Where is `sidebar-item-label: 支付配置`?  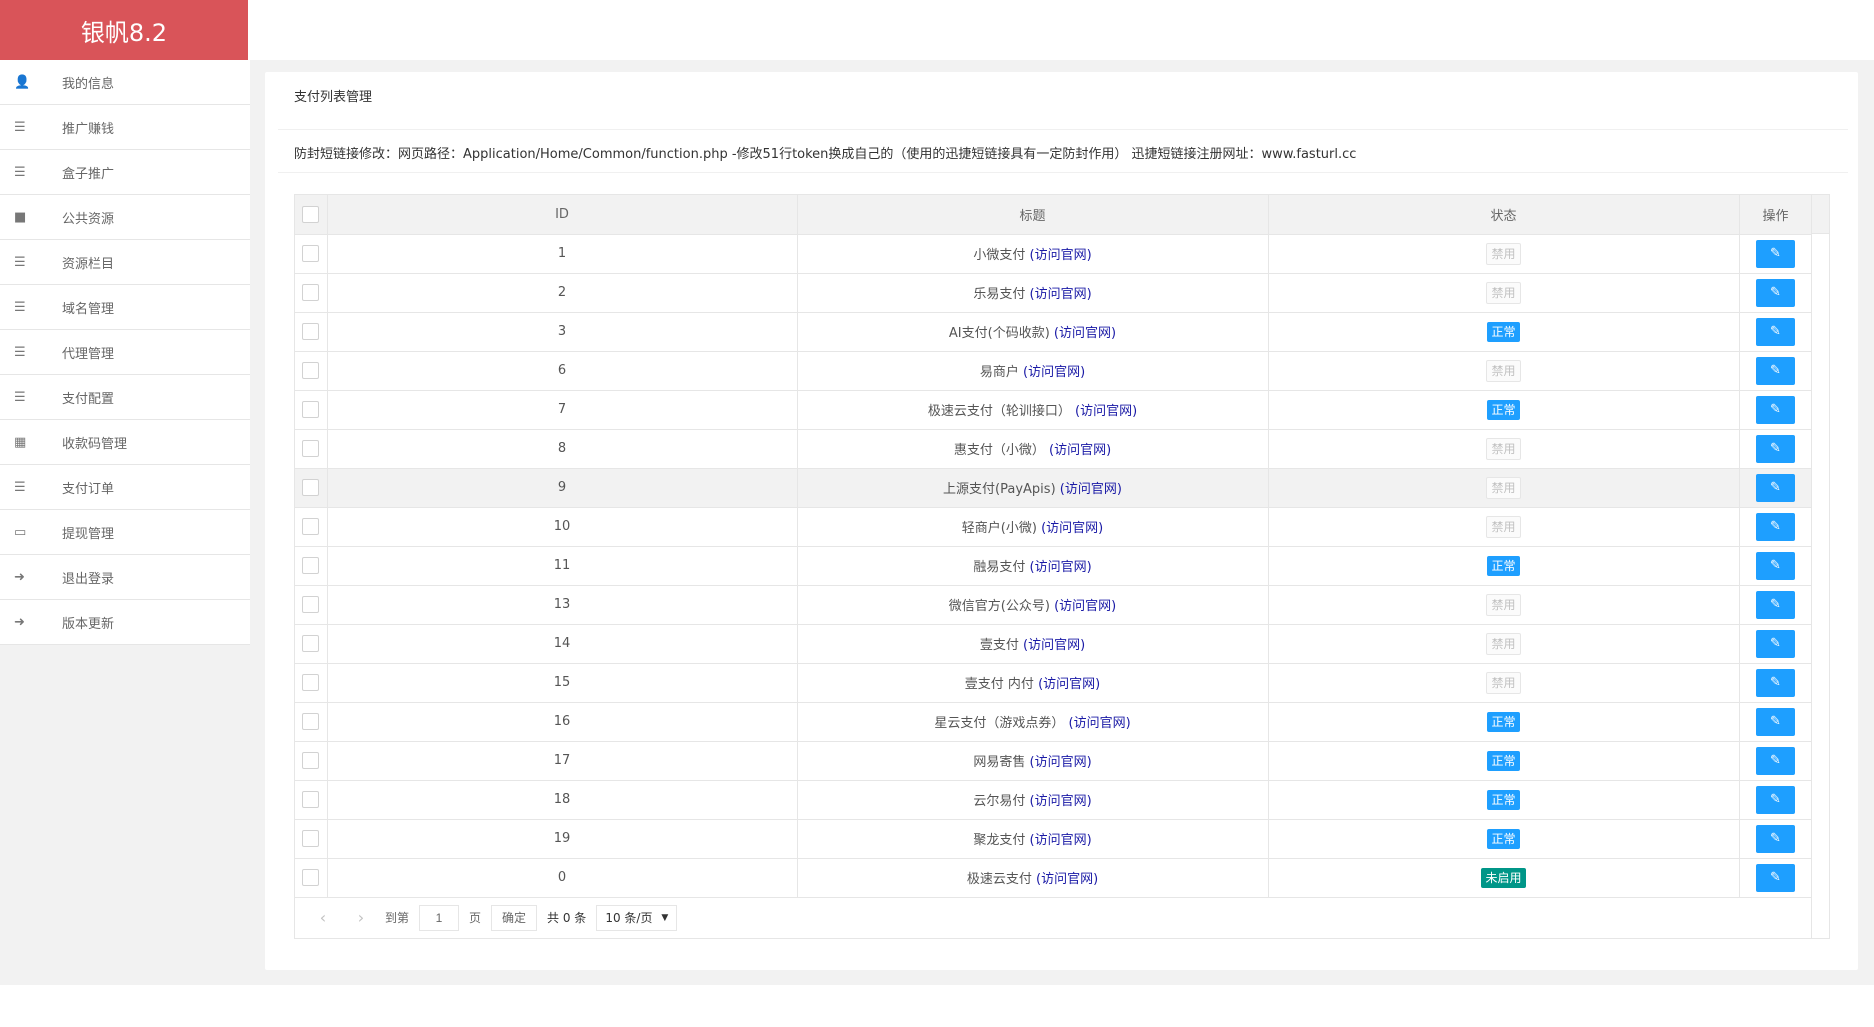 sidebar-item-label: 支付配置 is located at coordinates (88, 399).